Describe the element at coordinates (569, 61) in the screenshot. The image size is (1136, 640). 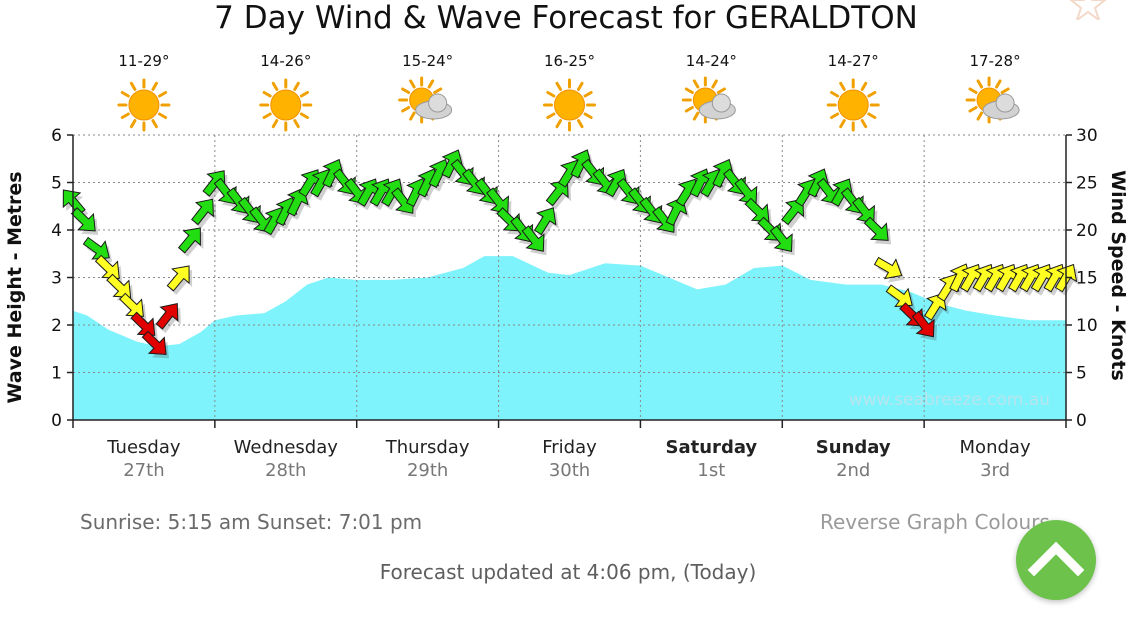
I see `temp-range-label: 16-25°` at that location.